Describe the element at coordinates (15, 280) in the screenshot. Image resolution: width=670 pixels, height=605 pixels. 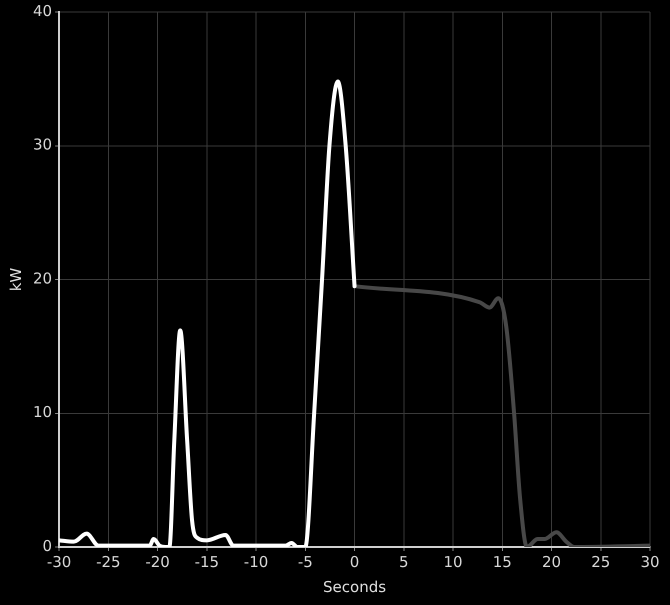
I see `y-axis-title: kW` at that location.